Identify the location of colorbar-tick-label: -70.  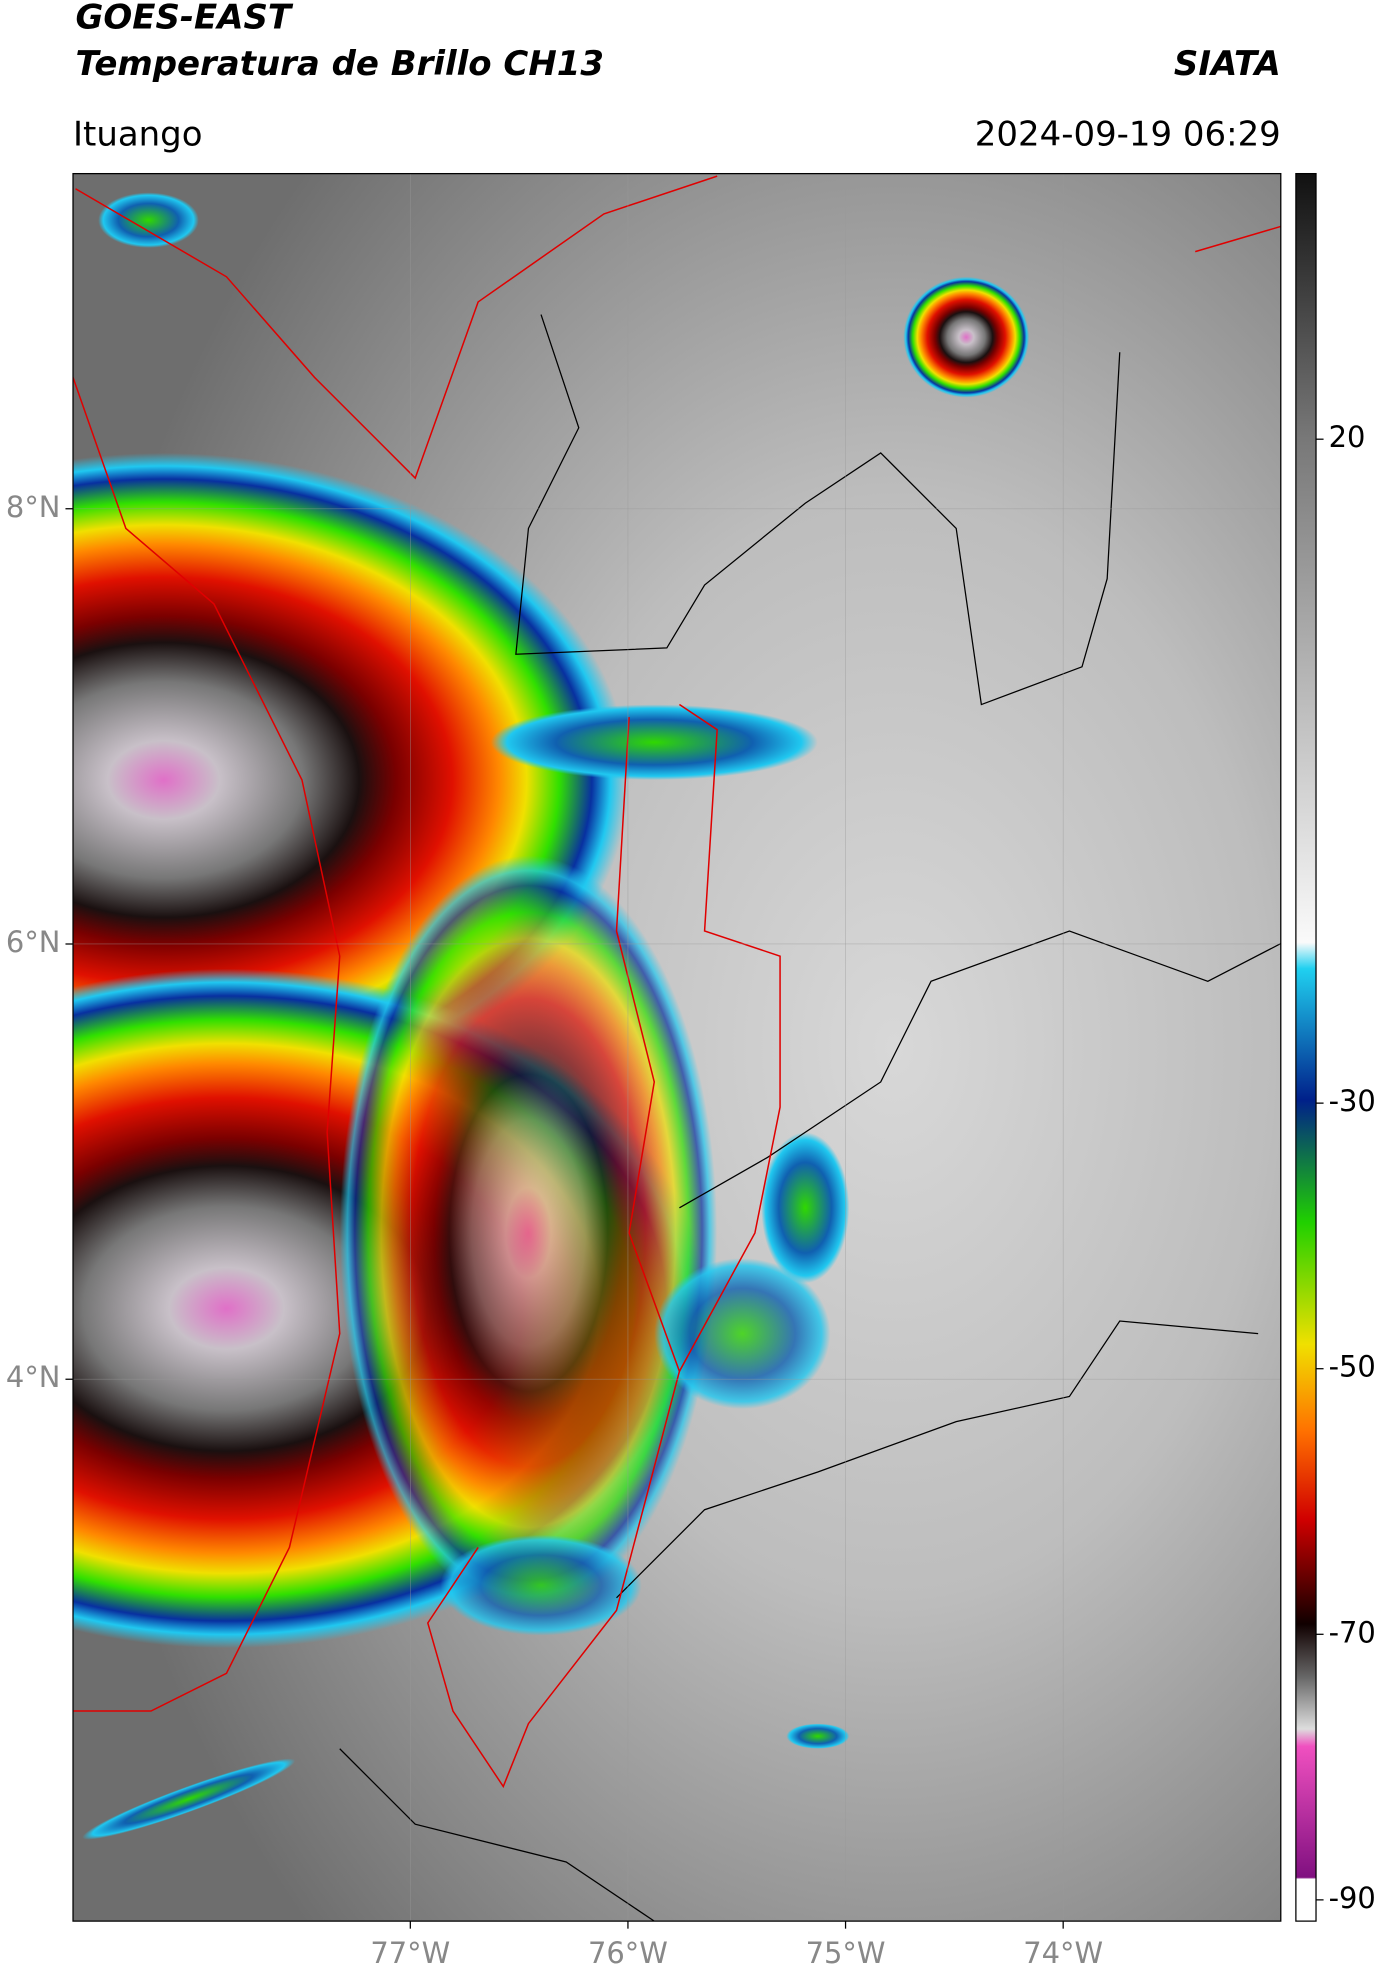
(1352, 1632).